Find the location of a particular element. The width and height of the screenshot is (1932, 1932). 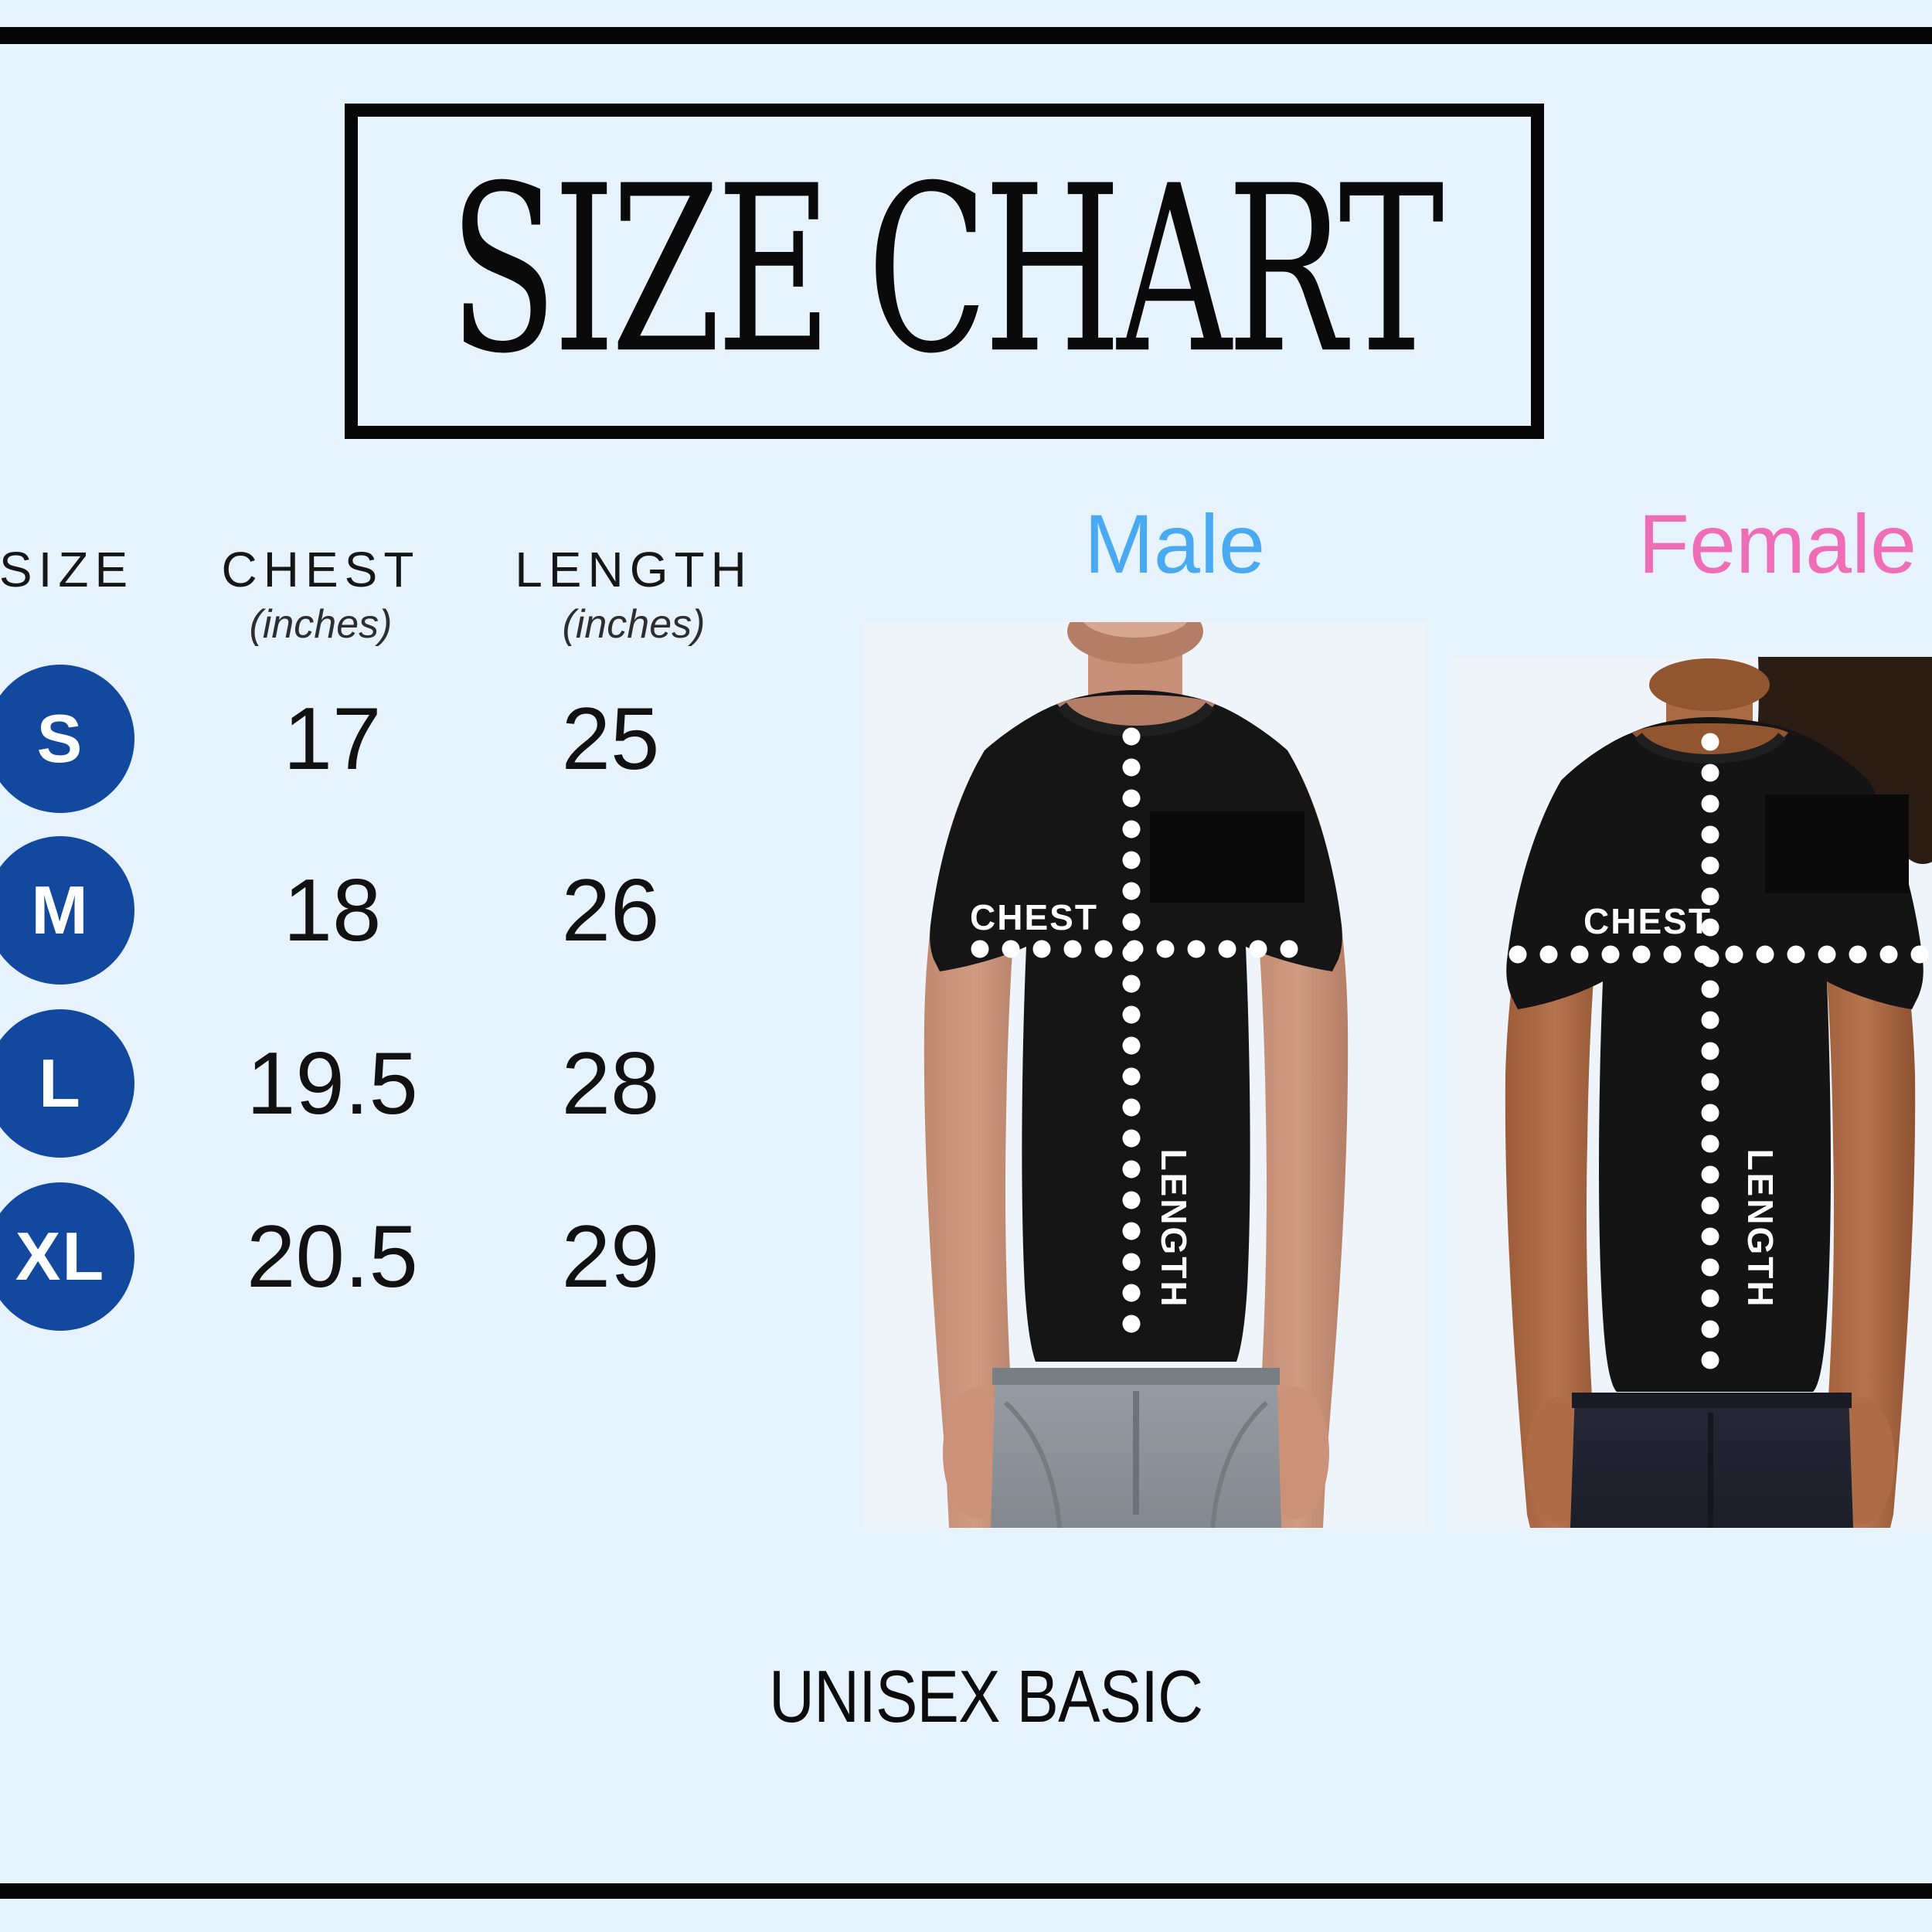

chest-value-s: 17 is located at coordinates (333, 739).